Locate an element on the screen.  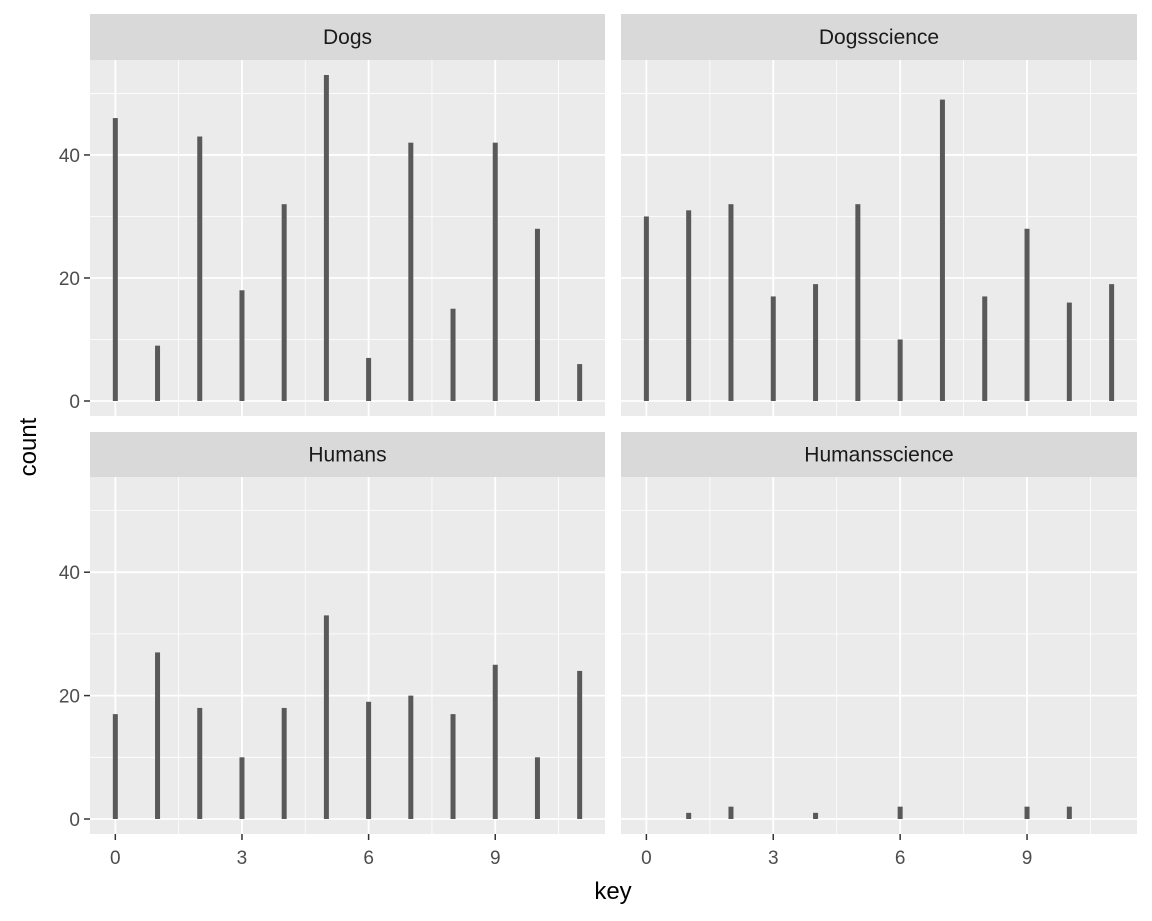
y-axis-title: count is located at coordinates (28, 446).